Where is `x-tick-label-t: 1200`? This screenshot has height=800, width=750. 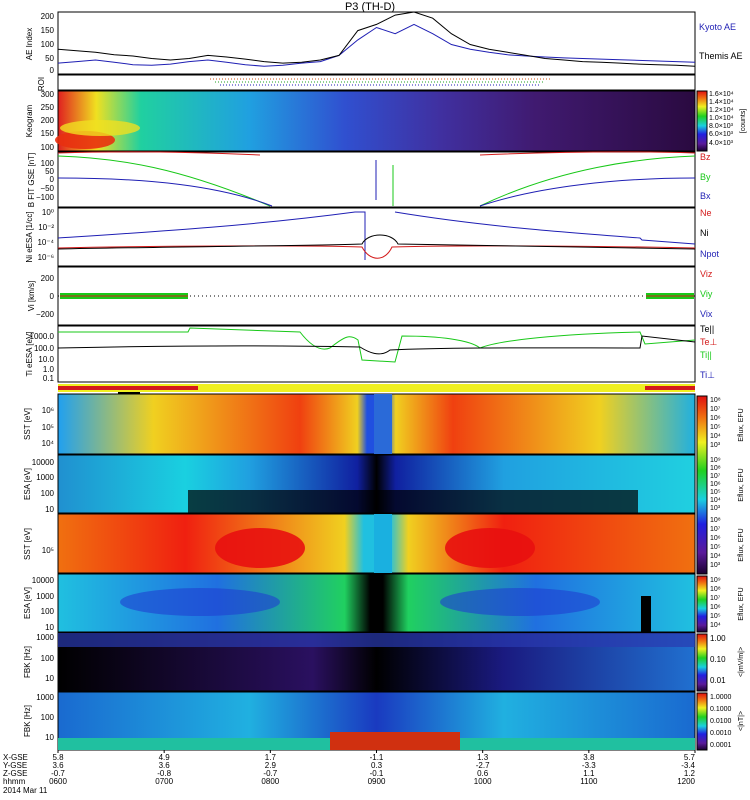 x-tick-label-t: 1200 is located at coordinates (686, 781).